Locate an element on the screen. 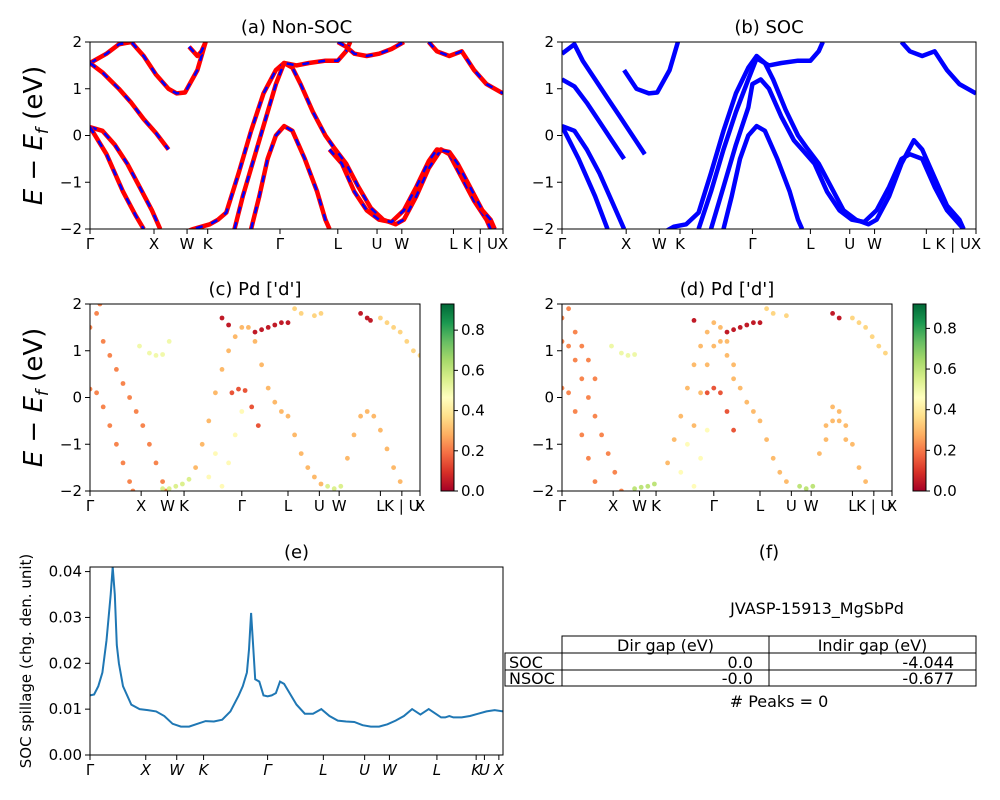 Image resolution: width=1000 pixels, height=800 pixels. plot-area is located at coordinates (296, 135).